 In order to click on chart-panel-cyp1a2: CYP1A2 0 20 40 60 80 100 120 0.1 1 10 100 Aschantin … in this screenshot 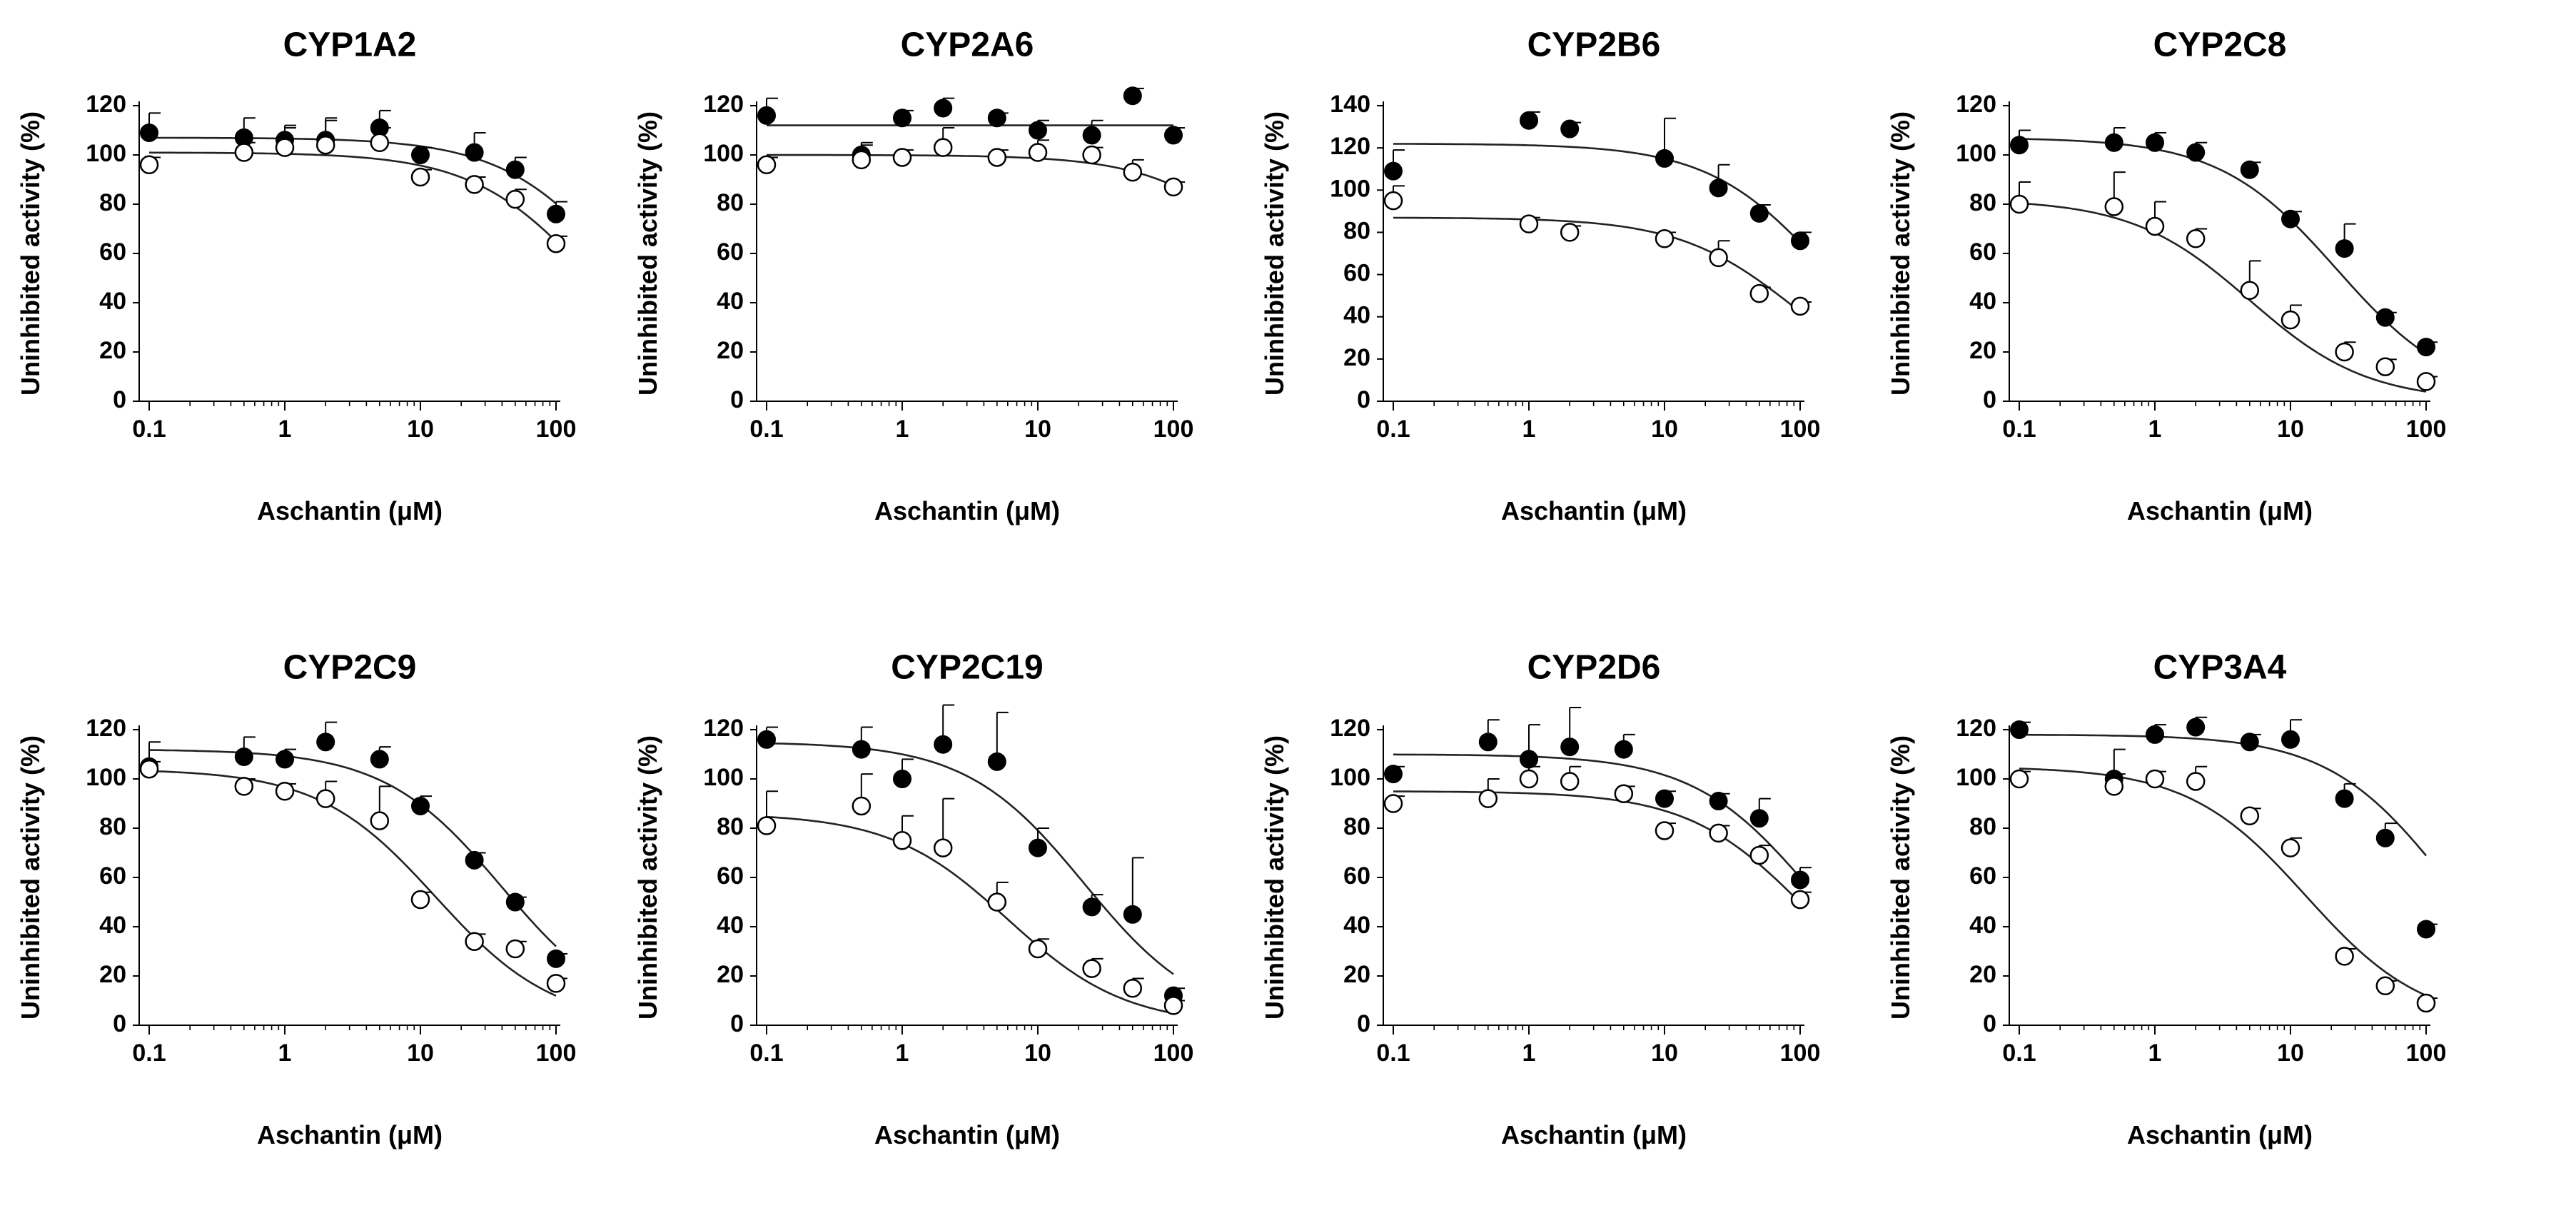, I will do `click(296, 275)`.